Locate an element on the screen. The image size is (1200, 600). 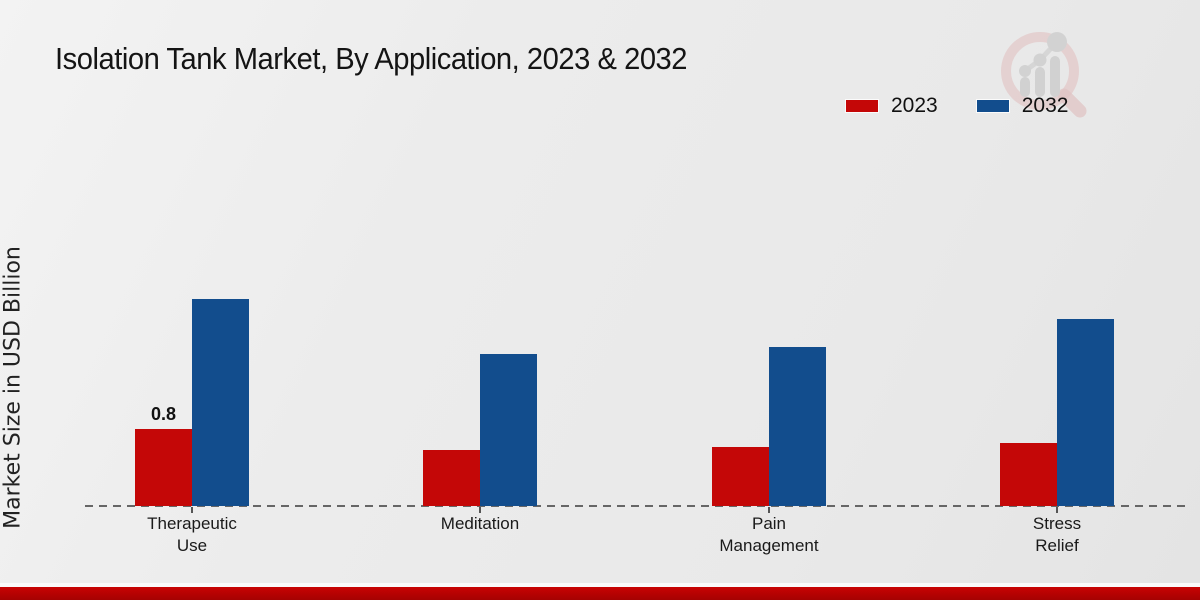
legend-item-2023: 2023 is located at coordinates (891, 106).